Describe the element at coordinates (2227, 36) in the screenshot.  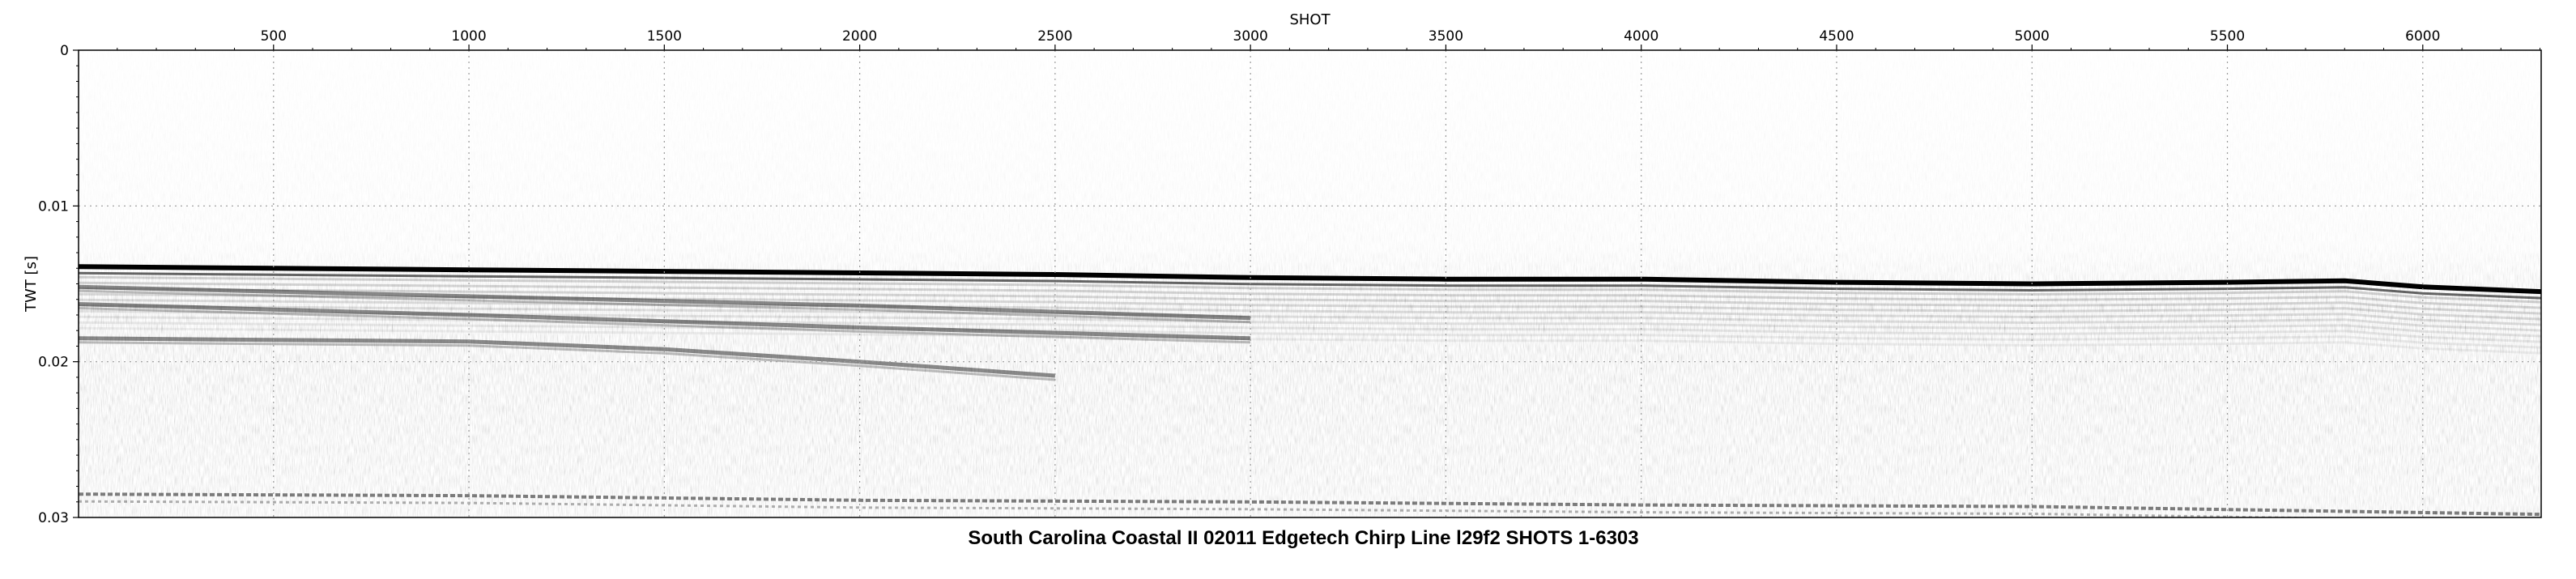
I see `x-tick-label: 5500` at that location.